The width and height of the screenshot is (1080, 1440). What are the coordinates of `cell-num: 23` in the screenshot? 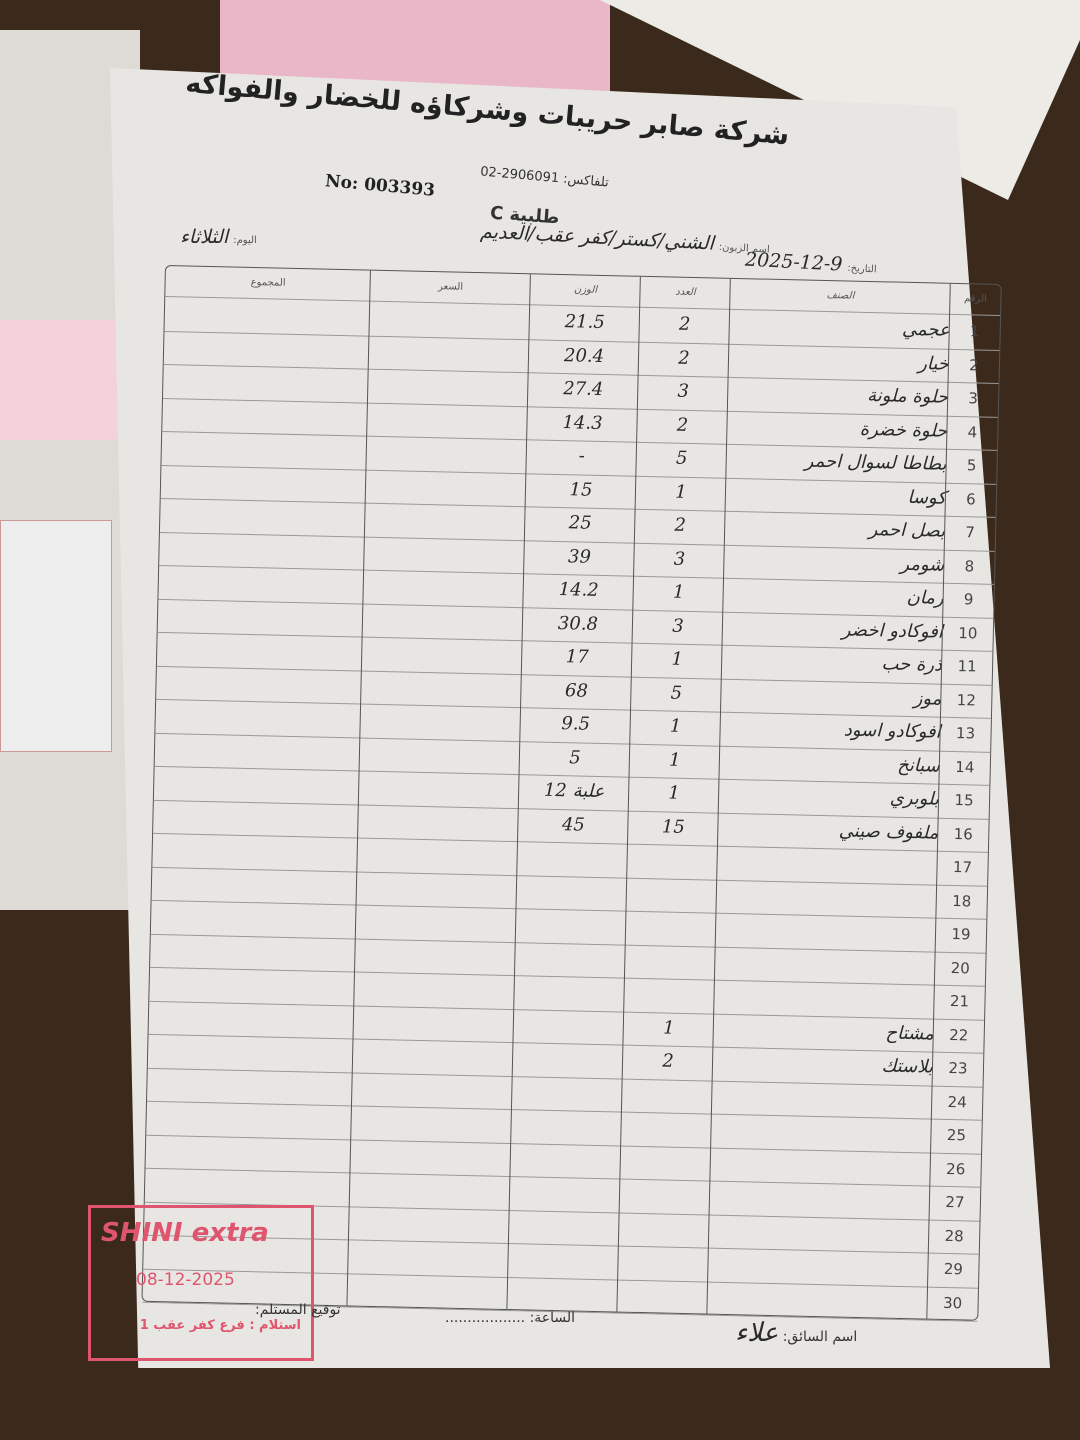 It's located at (958, 1068).